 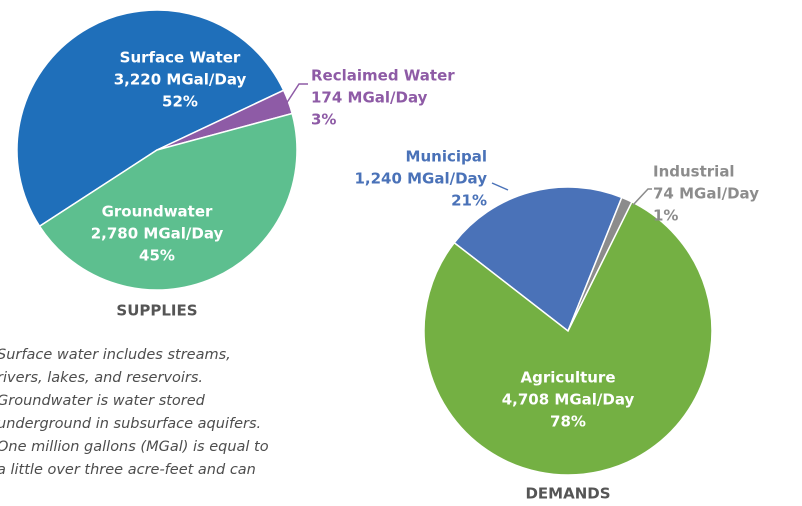 I want to click on value-label: 74 MGal/Day, so click(x=706, y=194).